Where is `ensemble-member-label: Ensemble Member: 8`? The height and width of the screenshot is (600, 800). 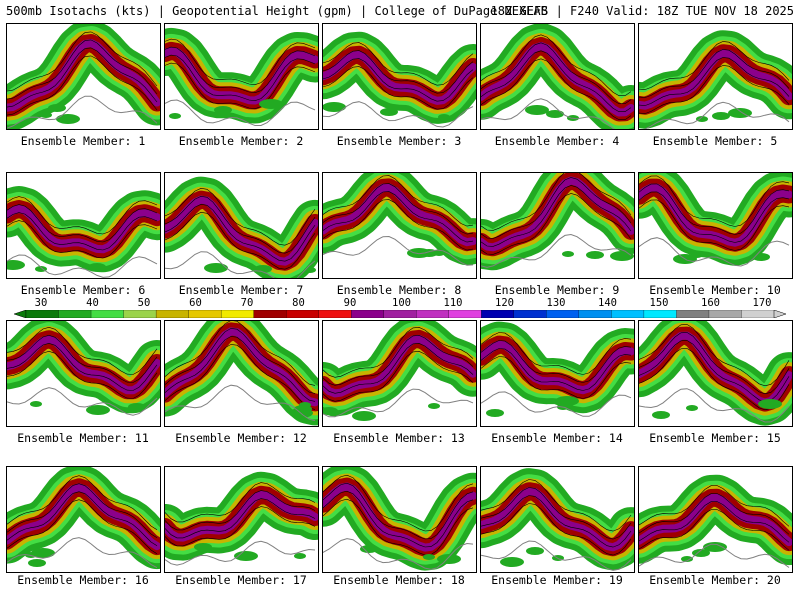
ensemble-member-label: Ensemble Member: 8 is located at coordinates (399, 290).